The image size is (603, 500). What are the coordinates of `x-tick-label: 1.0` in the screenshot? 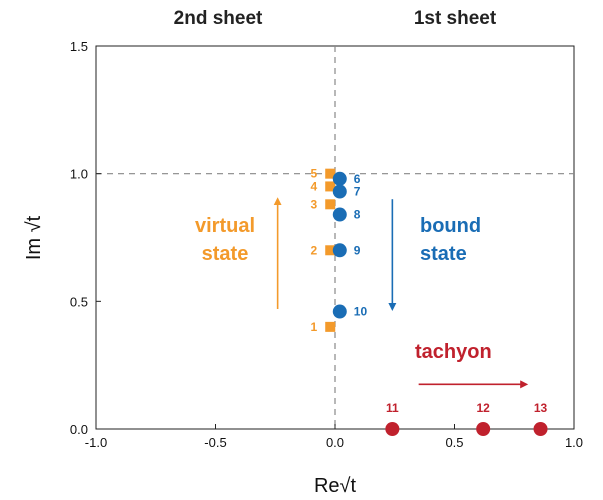 It's located at (574, 442).